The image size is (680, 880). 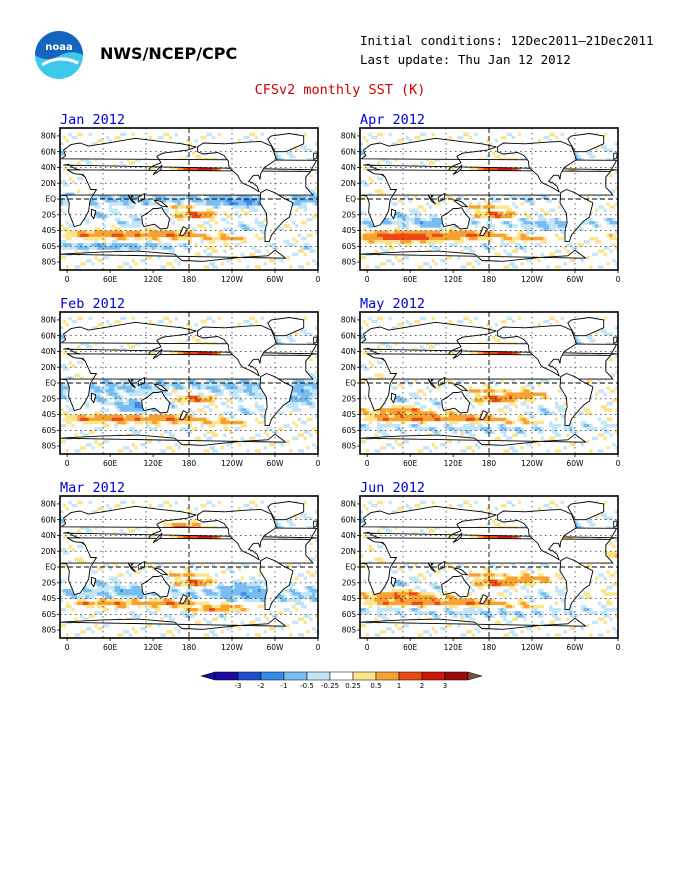 I want to click on panel-title-jun: Jun 2012, so click(x=393, y=488).